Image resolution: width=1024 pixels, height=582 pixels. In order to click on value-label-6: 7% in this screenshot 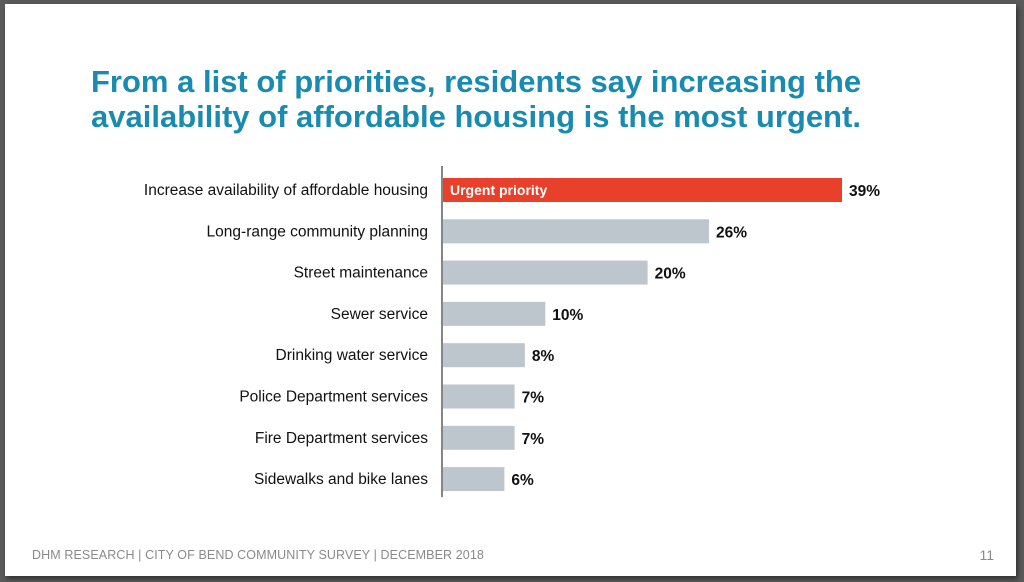, I will do `click(533, 398)`.